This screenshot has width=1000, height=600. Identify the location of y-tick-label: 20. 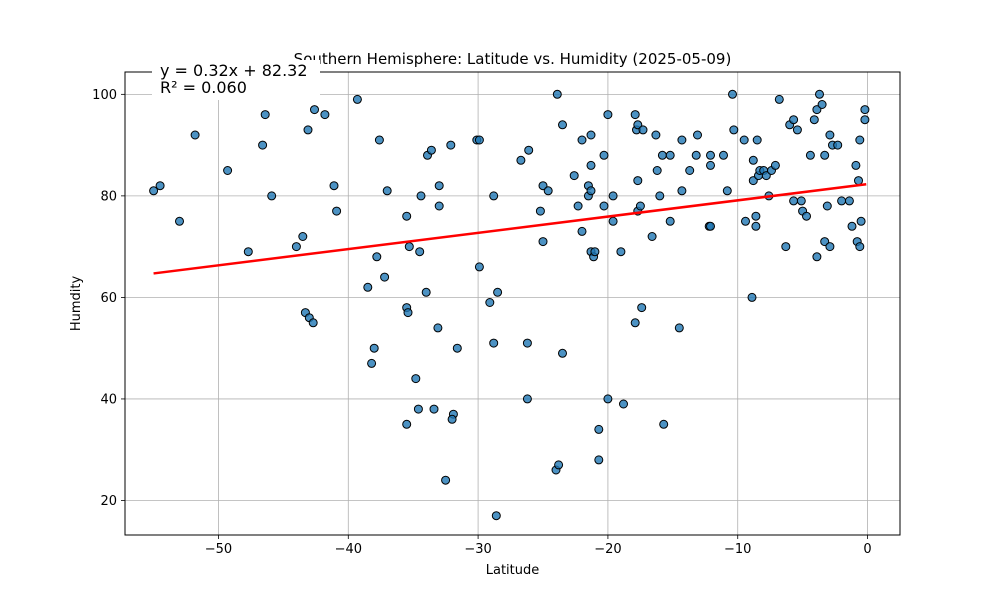
(108, 501).